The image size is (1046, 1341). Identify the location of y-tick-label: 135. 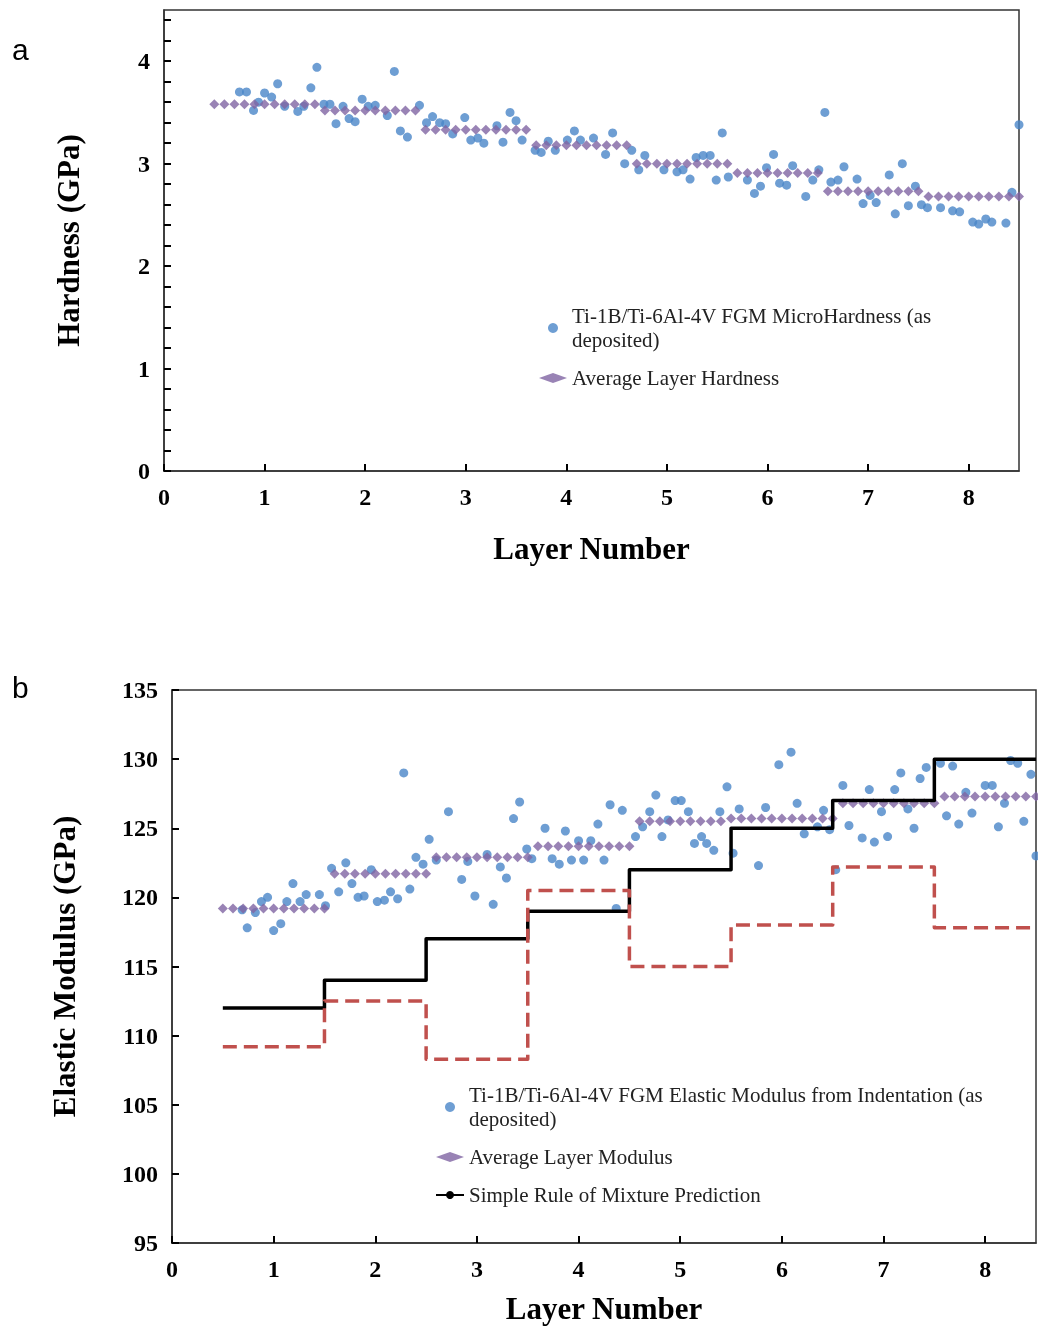
(140, 690).